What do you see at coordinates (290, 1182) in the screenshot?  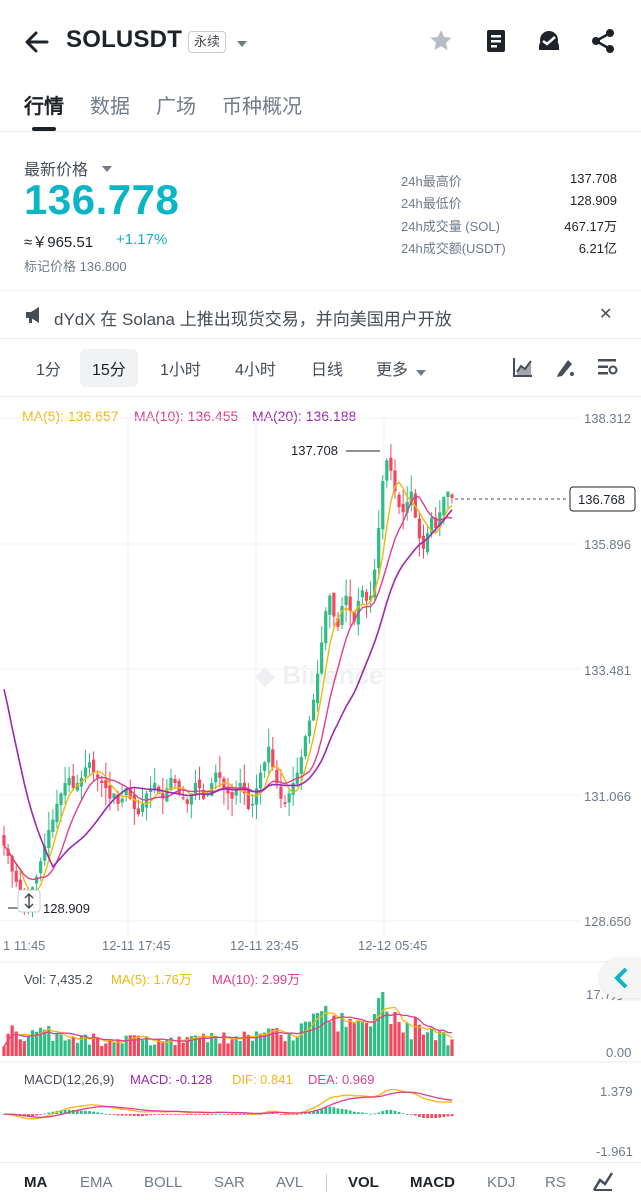 I see `indicator-avl: AVL` at bounding box center [290, 1182].